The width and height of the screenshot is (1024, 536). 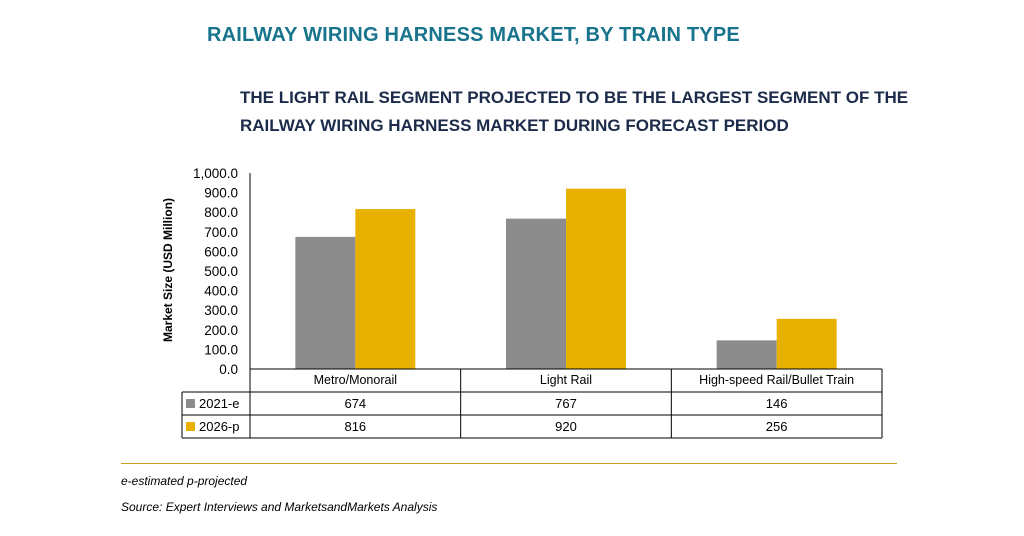 What do you see at coordinates (777, 380) in the screenshot?
I see `category-label: High-speed Rail/Bullet Train` at bounding box center [777, 380].